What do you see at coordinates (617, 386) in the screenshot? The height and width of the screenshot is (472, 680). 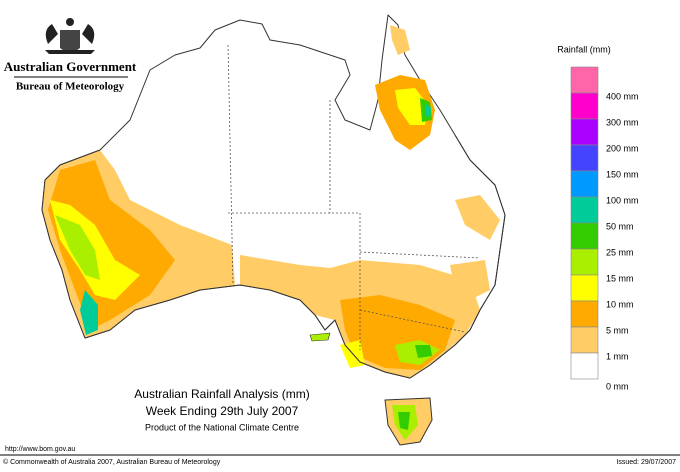 I see `legend-label: 0 mm` at bounding box center [617, 386].